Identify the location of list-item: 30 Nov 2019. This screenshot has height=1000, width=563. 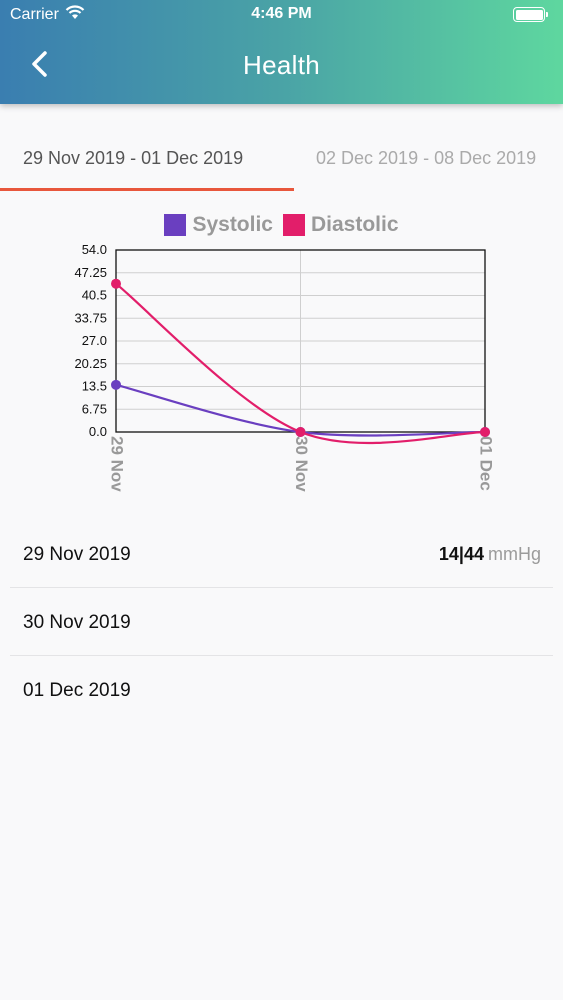
(281, 622).